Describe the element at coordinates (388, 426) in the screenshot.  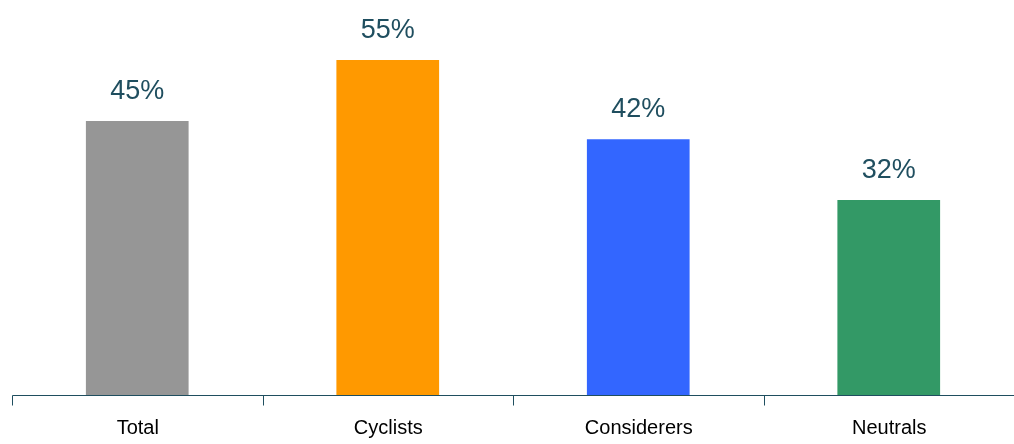
I see `x-tick-label: Cyclists` at that location.